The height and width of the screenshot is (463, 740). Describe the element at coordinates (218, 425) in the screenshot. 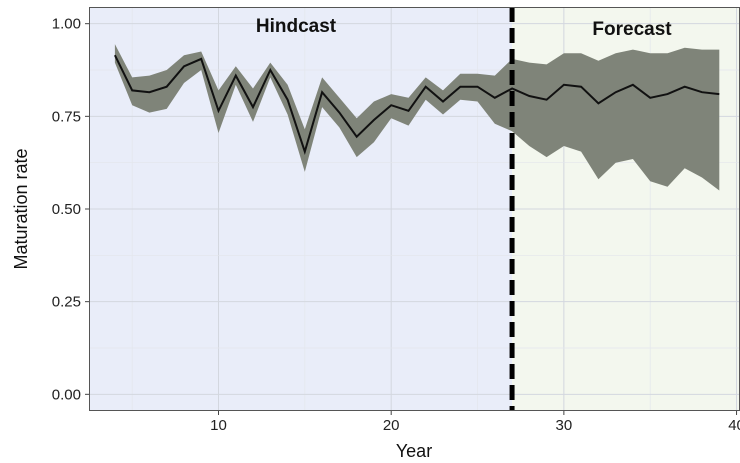

I see `x-tick-label: 10` at that location.